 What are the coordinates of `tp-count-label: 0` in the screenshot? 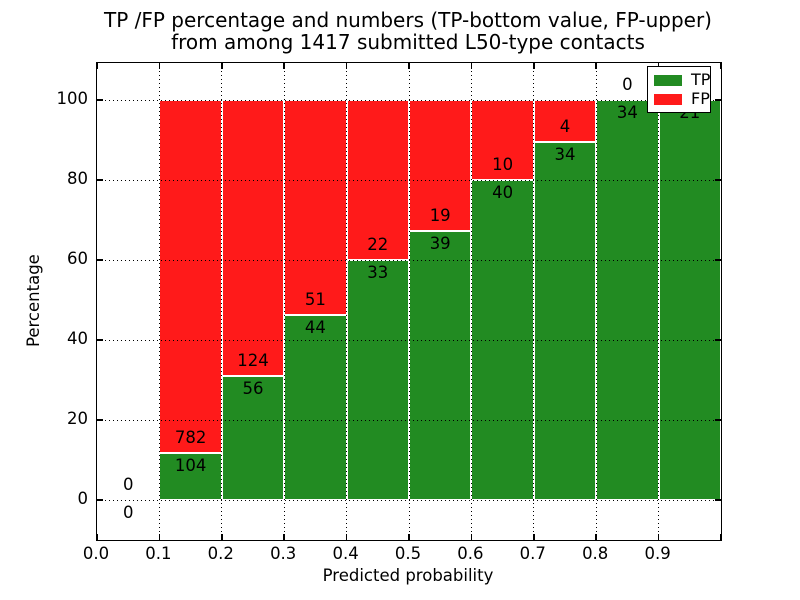 It's located at (128, 512).